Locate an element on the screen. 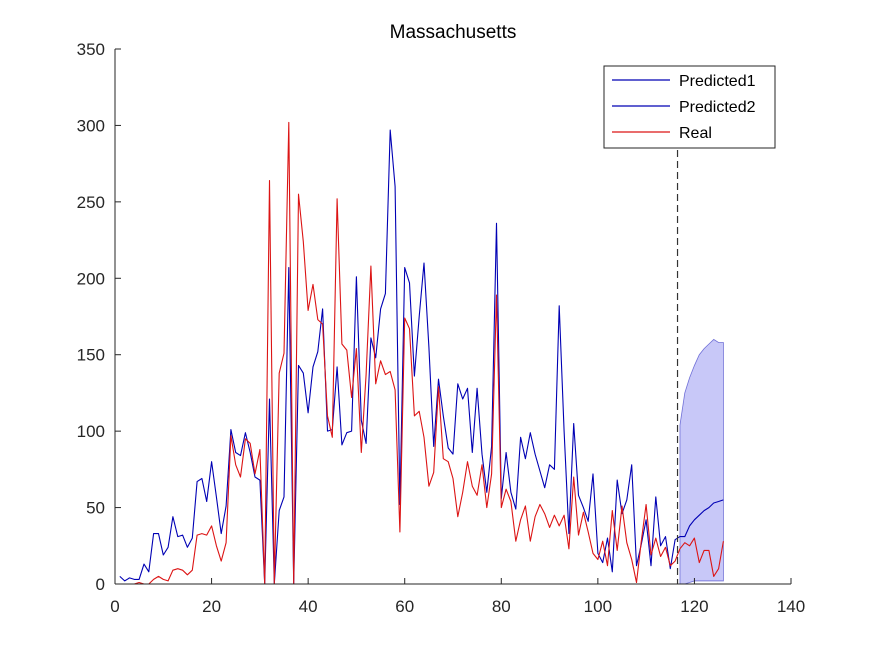 This screenshot has width=875, height=656. legend-label-predicted2: Predicted2 is located at coordinates (717, 107).